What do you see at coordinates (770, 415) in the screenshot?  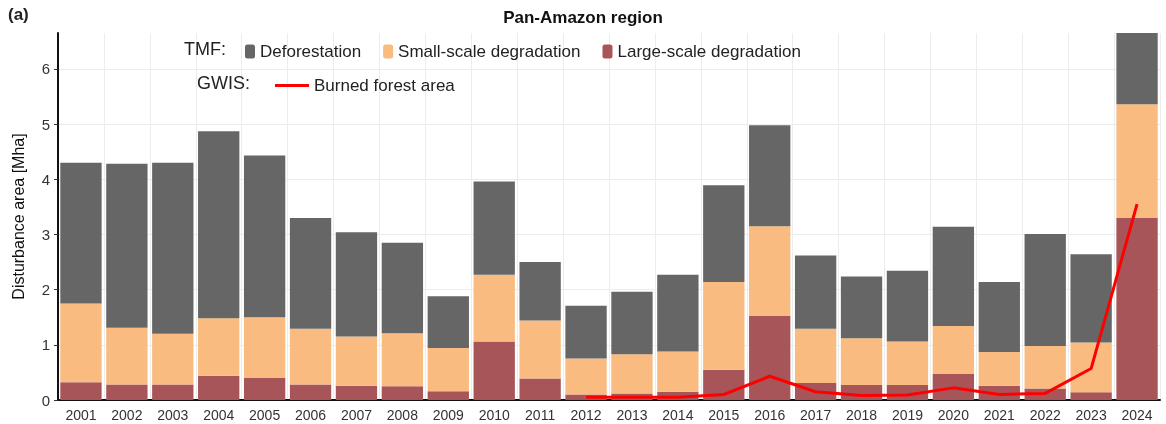 I see `x-tick-label: 2016` at bounding box center [770, 415].